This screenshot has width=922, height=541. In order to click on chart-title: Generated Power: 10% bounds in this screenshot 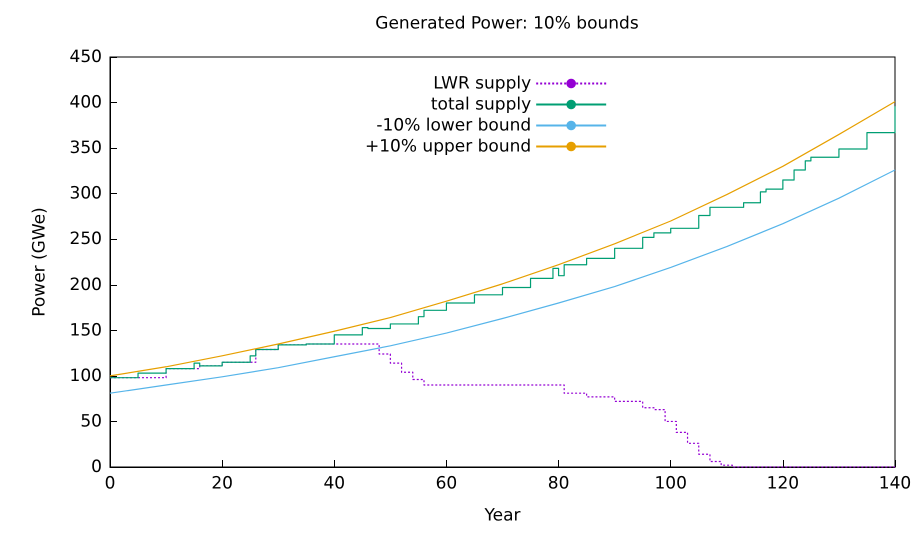, I will do `click(507, 24)`.